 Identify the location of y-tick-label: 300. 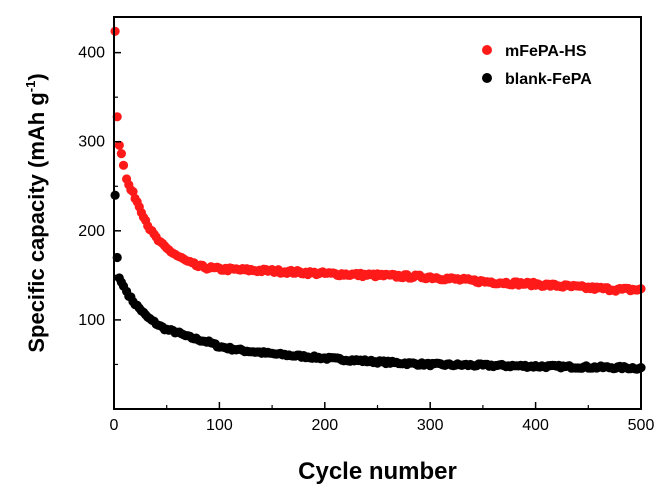
(91, 142).